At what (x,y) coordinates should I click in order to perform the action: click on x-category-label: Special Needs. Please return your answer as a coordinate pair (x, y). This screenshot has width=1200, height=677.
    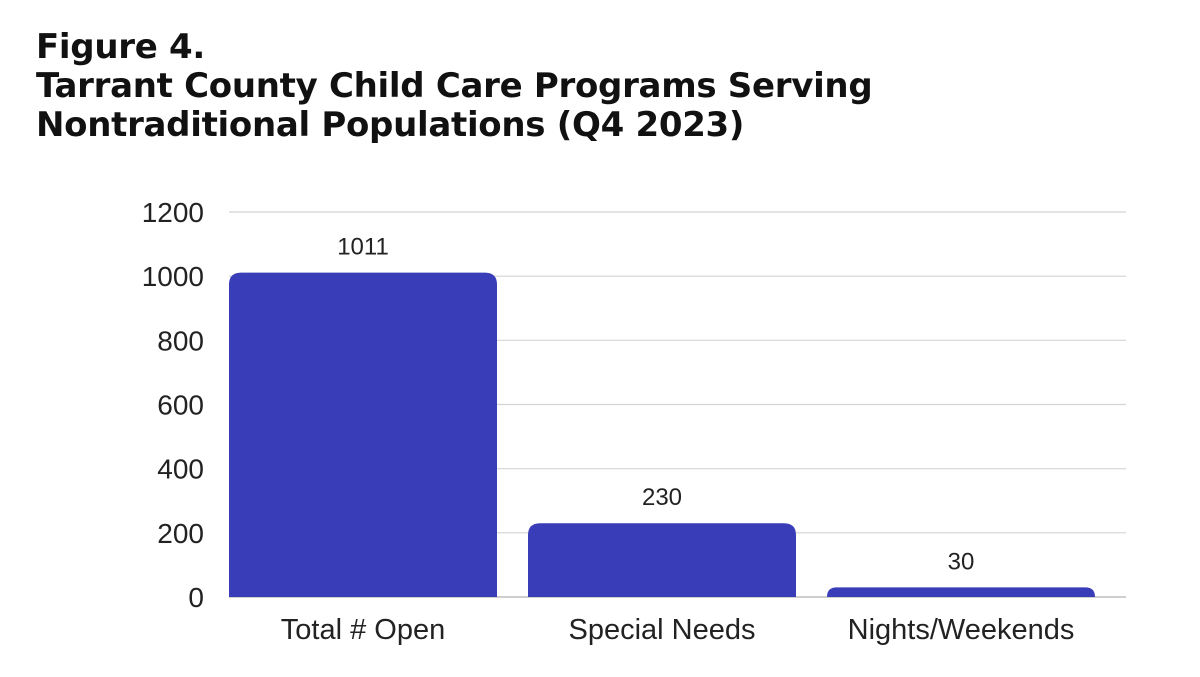
    Looking at the image, I should click on (662, 630).